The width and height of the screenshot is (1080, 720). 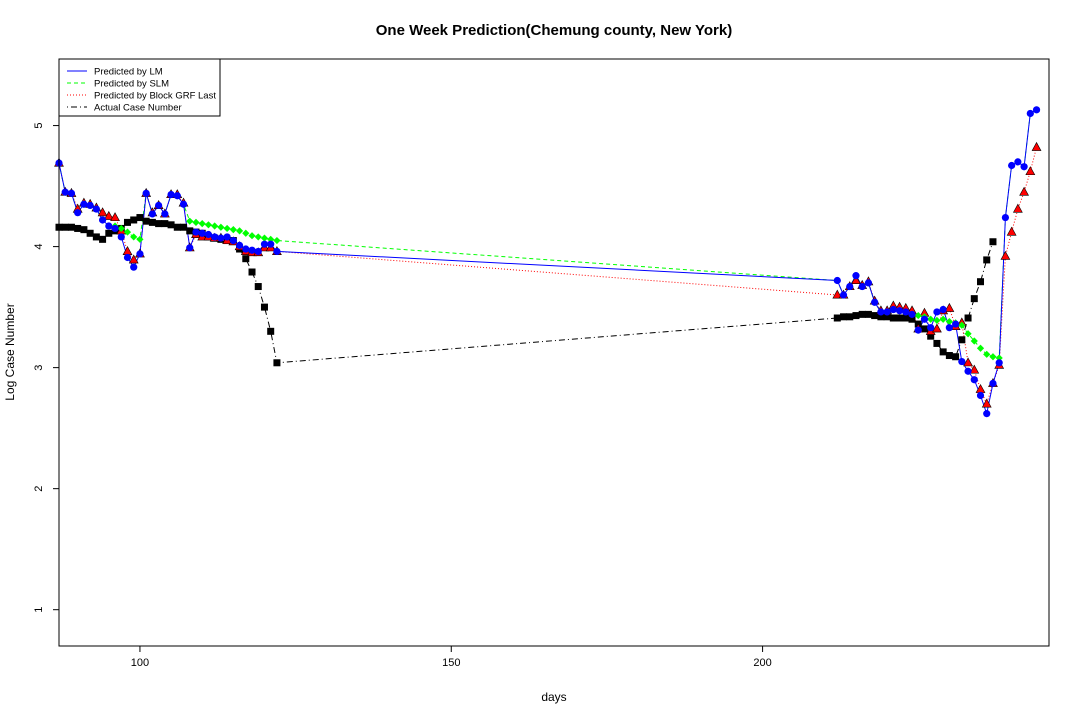 What do you see at coordinates (39, 489) in the screenshot?
I see `y-tick-label: 2` at bounding box center [39, 489].